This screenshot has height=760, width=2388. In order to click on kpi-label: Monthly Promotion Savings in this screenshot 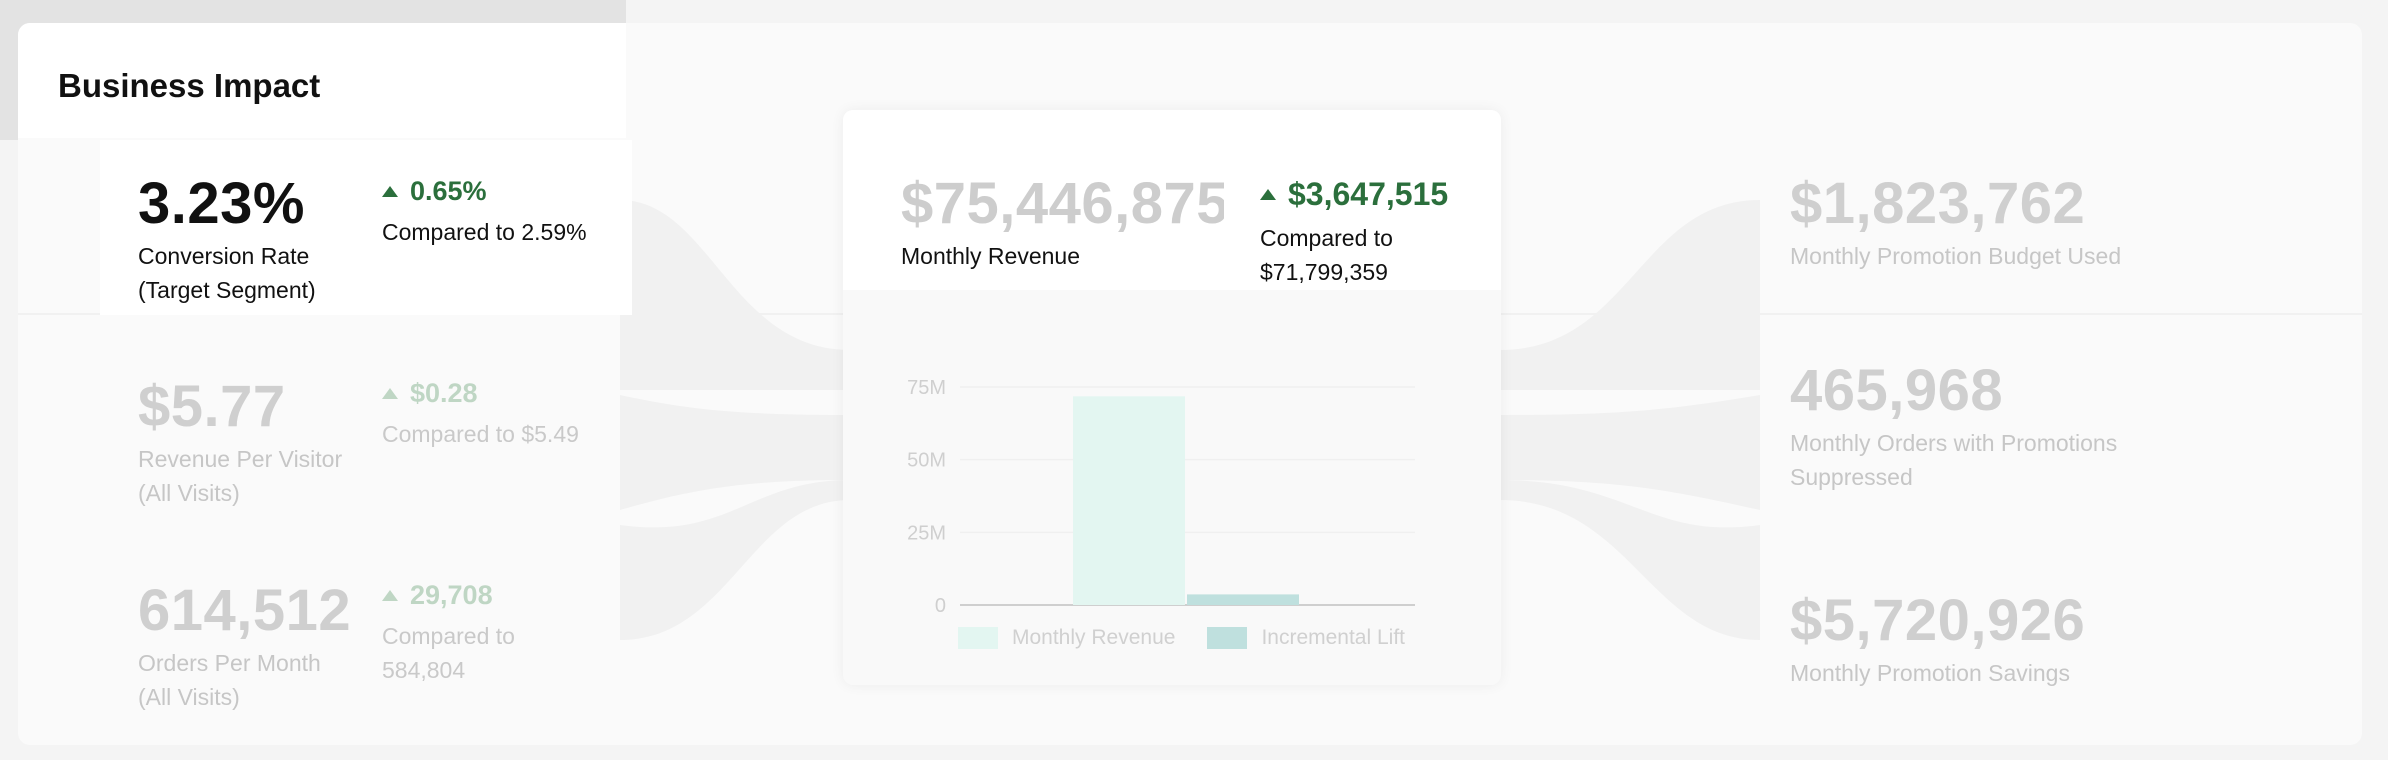, I will do `click(1930, 673)`.